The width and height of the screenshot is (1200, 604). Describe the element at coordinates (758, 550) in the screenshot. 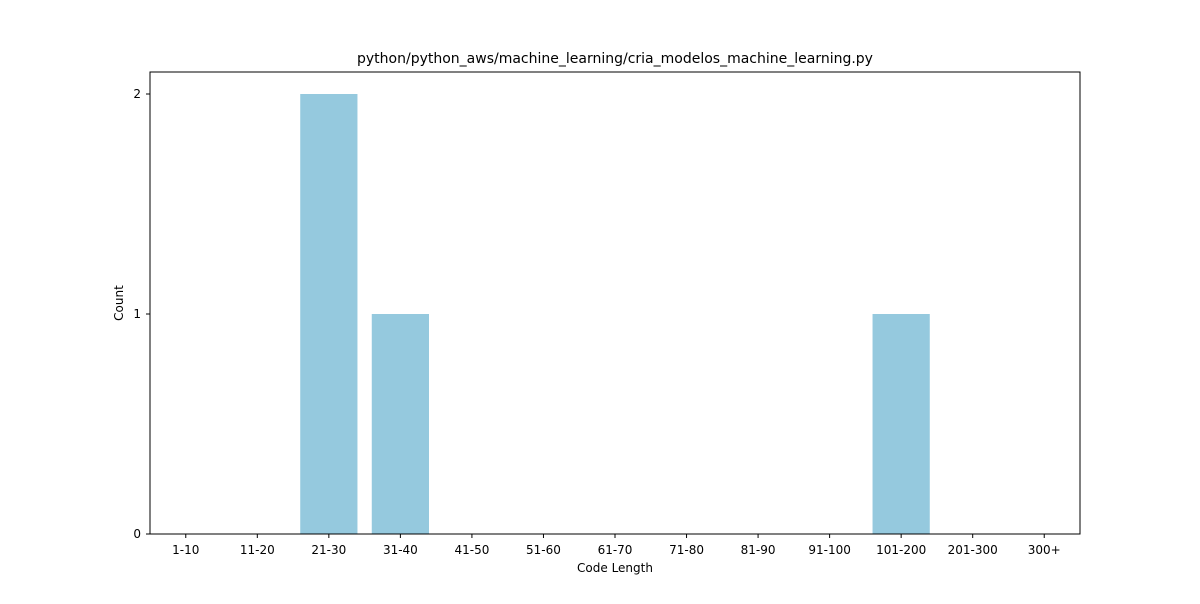

I see `x-tick-label: 81-90` at that location.